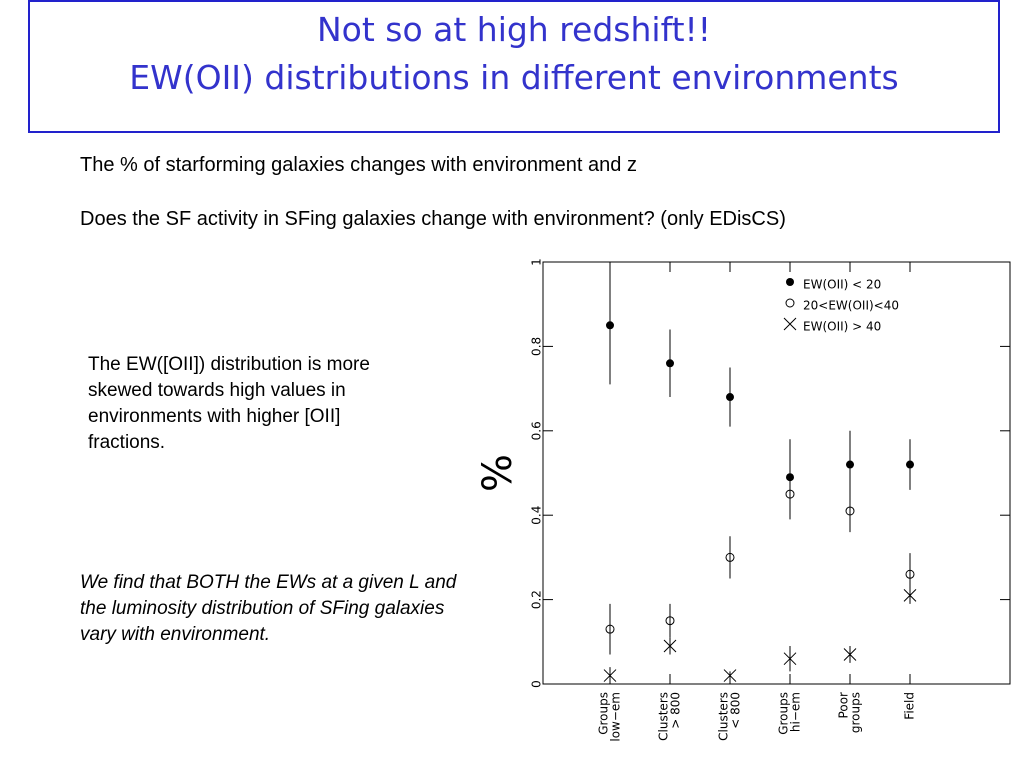  What do you see at coordinates (842, 327) in the screenshot?
I see `legend-label: EW(OII) > 40` at bounding box center [842, 327].